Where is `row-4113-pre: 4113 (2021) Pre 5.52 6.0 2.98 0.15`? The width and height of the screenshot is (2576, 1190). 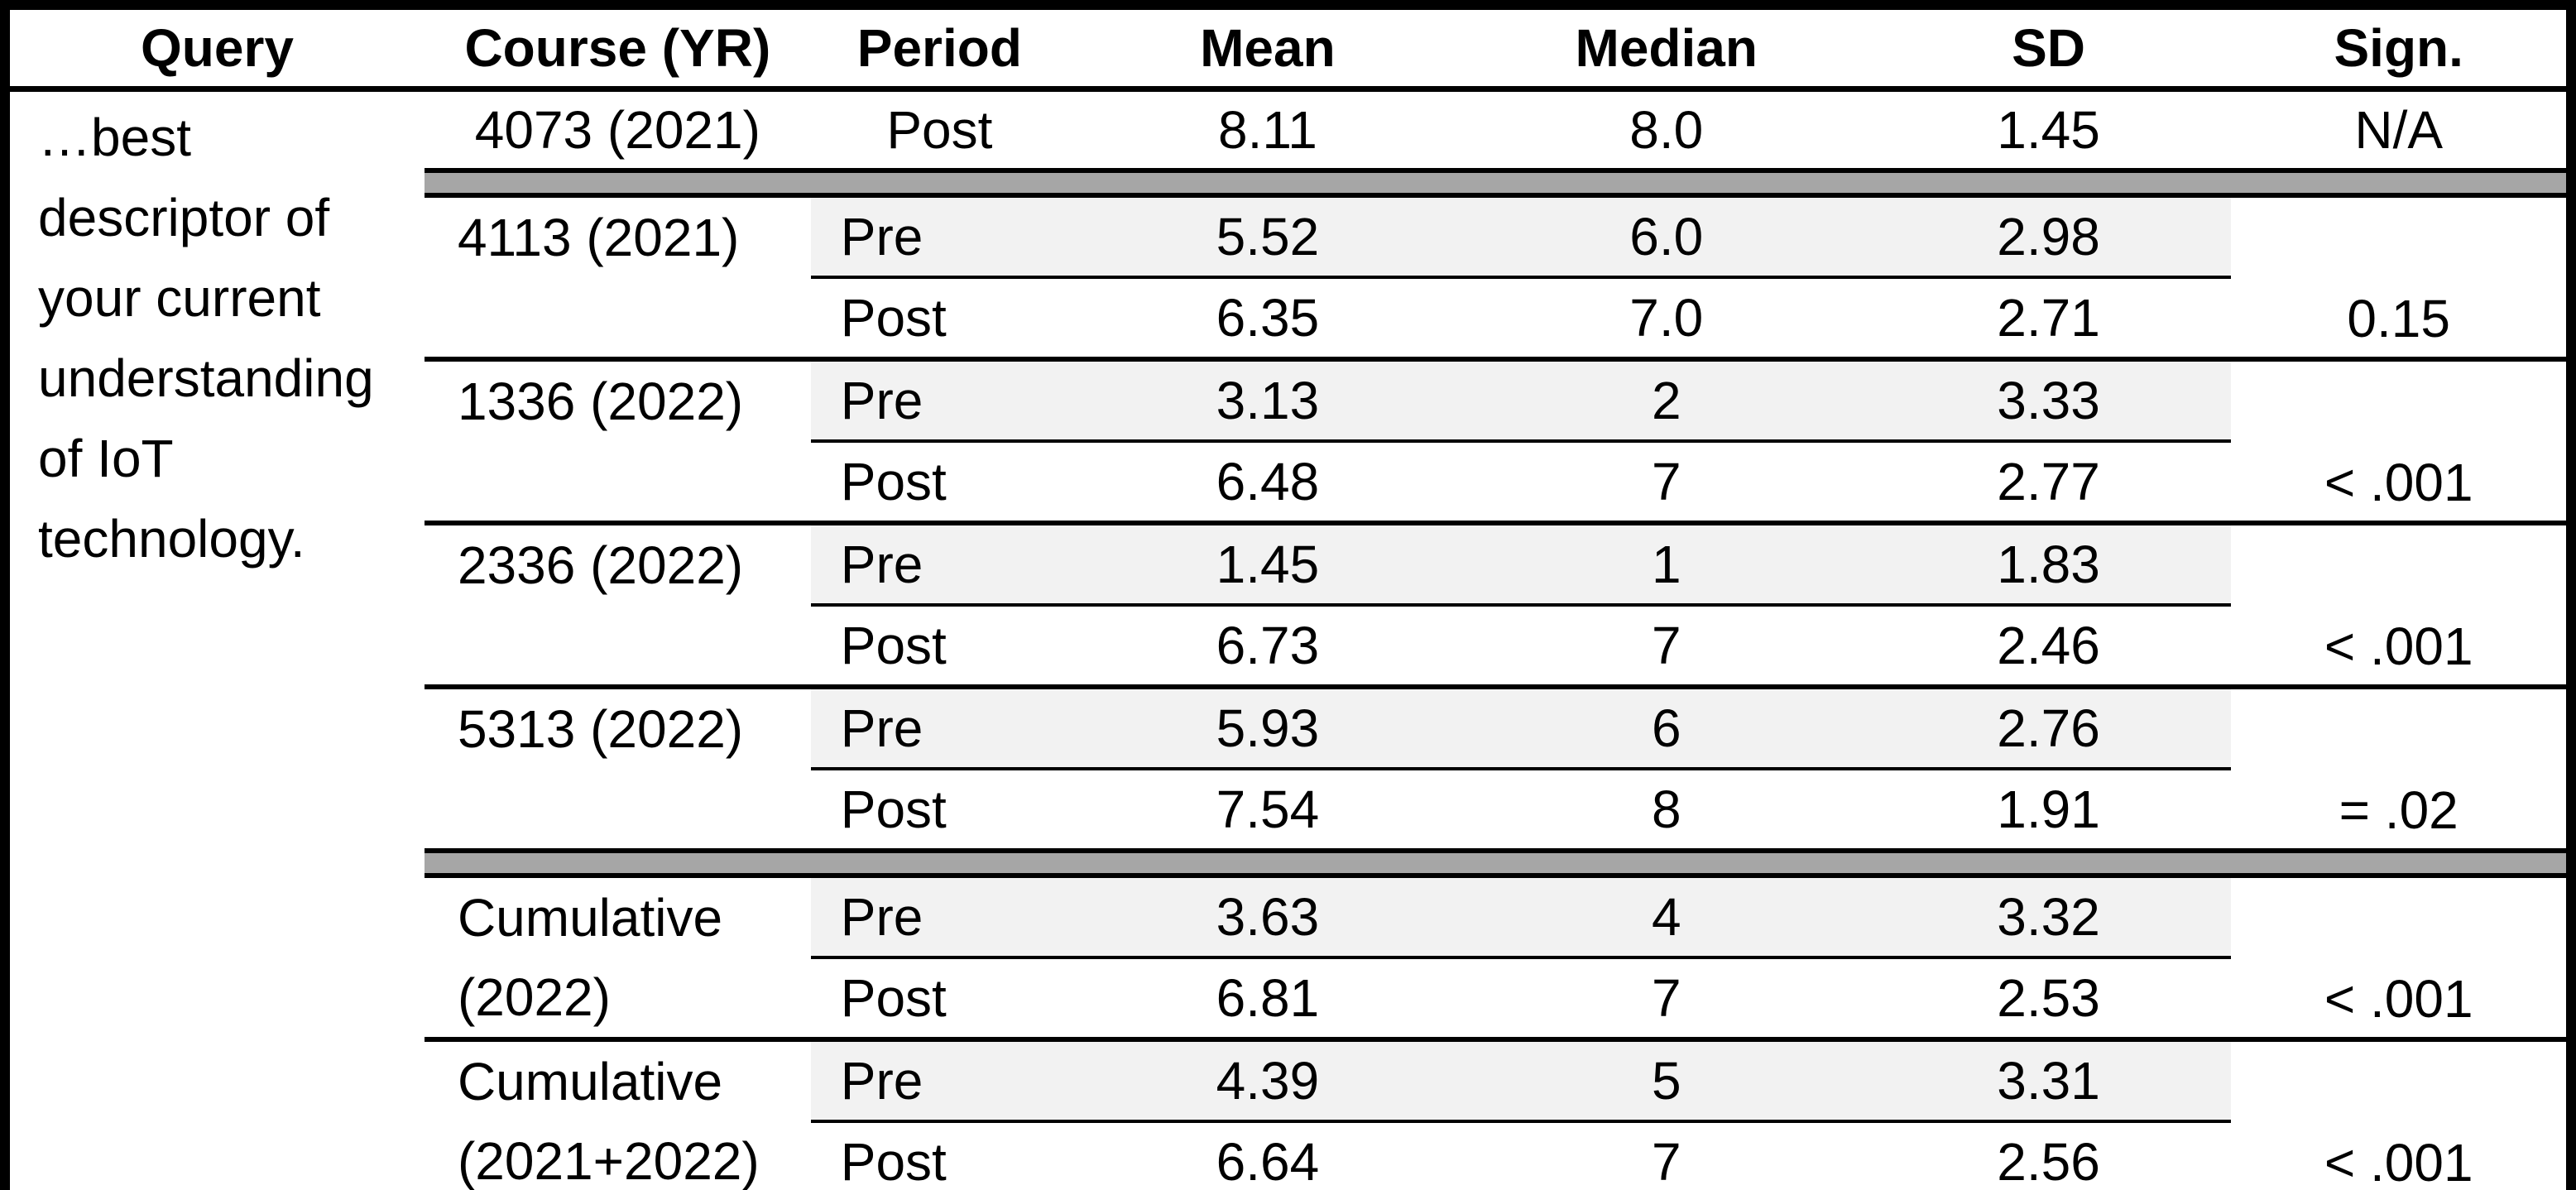 row-4113-pre: 4113 (2021) Pre 5.52 6.0 2.98 0.15 is located at coordinates (1288, 278).